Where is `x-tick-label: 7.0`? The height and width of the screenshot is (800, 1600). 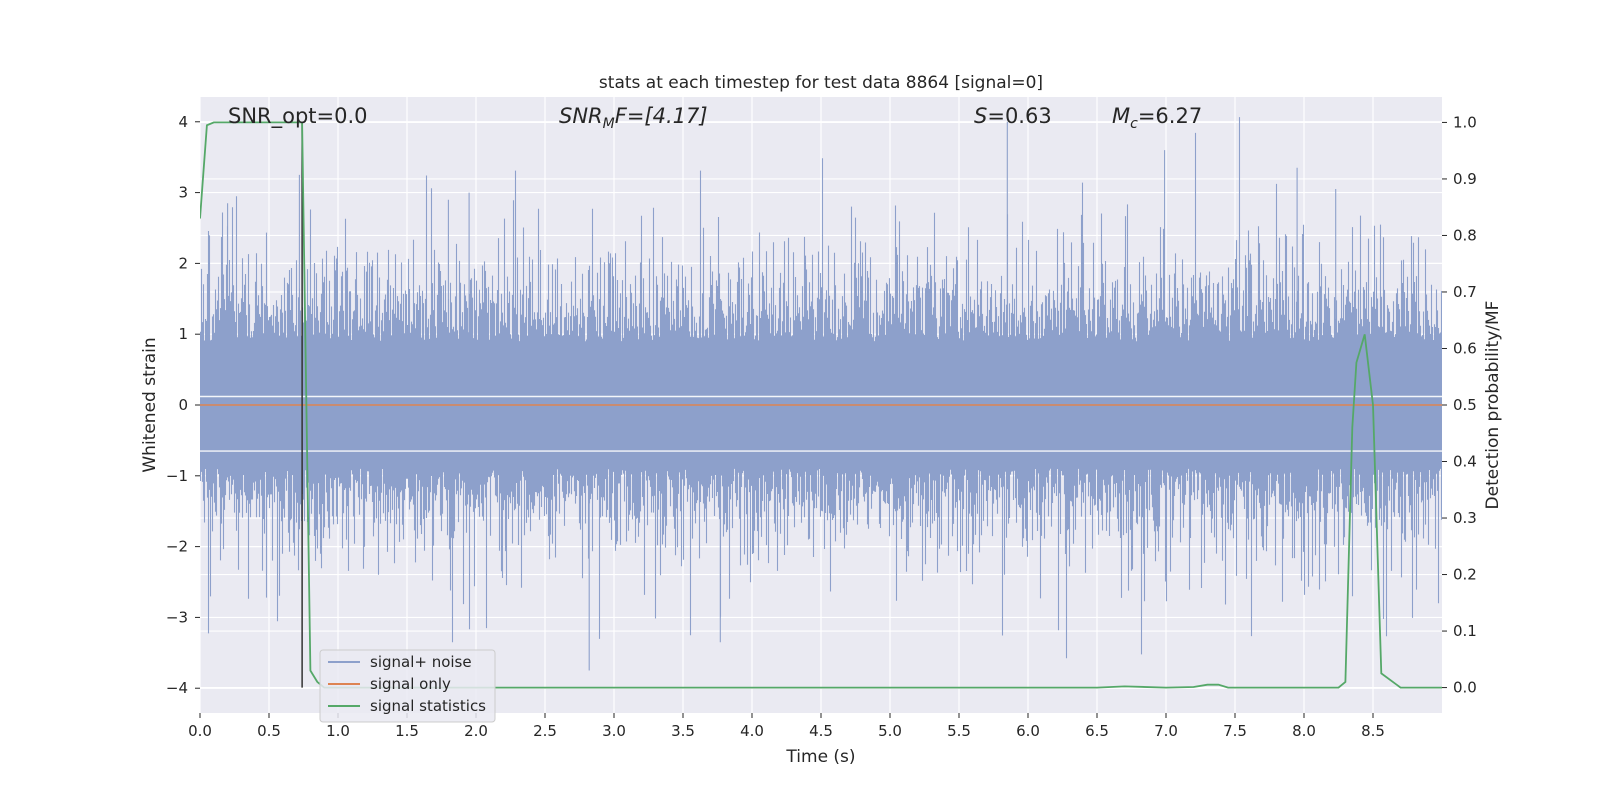
x-tick-label: 7.0 is located at coordinates (1166, 731).